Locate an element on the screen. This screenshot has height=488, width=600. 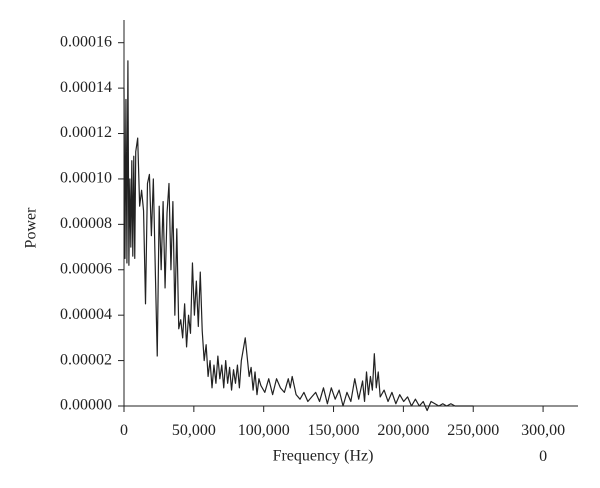
x-axis-label: Frequency (Hz) is located at coordinates (323, 456).